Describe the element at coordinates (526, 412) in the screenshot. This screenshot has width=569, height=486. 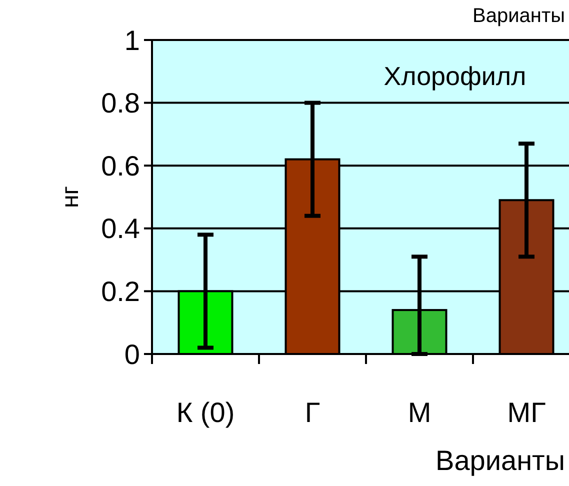
I see `x-tick-label: МГ` at that location.